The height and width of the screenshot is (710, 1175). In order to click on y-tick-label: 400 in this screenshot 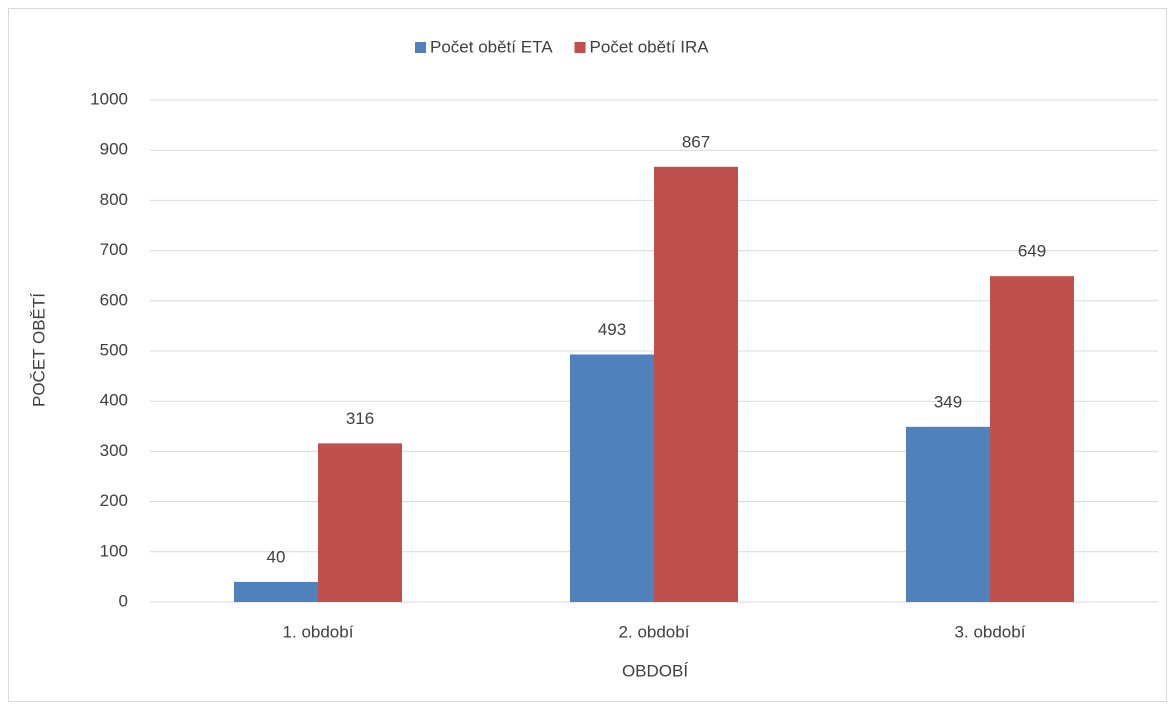, I will do `click(114, 400)`.